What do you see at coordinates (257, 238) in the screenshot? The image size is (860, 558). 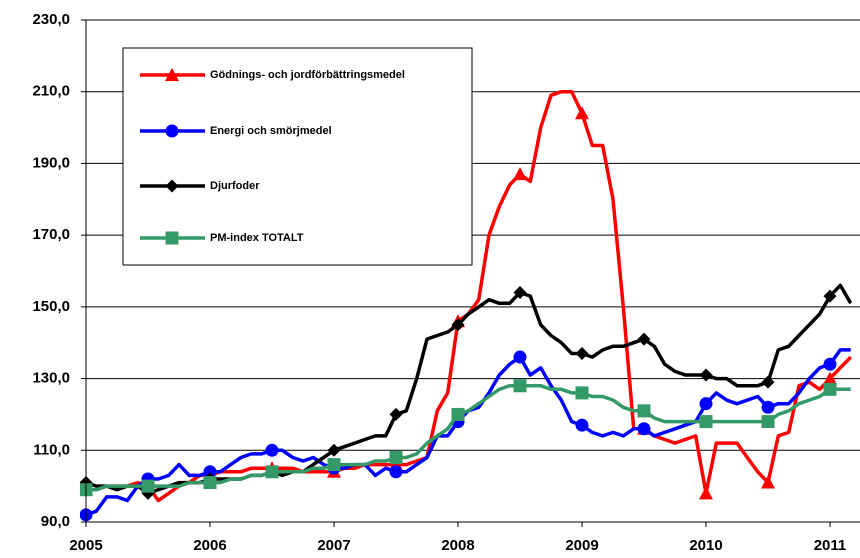 I see `legend-label: PM-index TOTALT` at bounding box center [257, 238].